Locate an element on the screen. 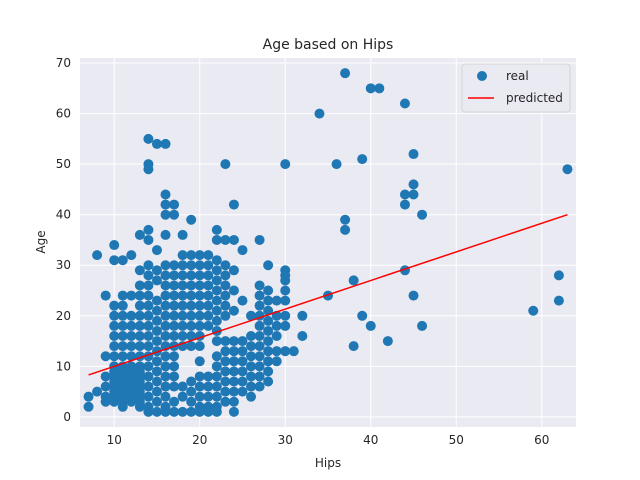 This screenshot has height=480, width=640. y-tick-label: 50 is located at coordinates (63, 164).